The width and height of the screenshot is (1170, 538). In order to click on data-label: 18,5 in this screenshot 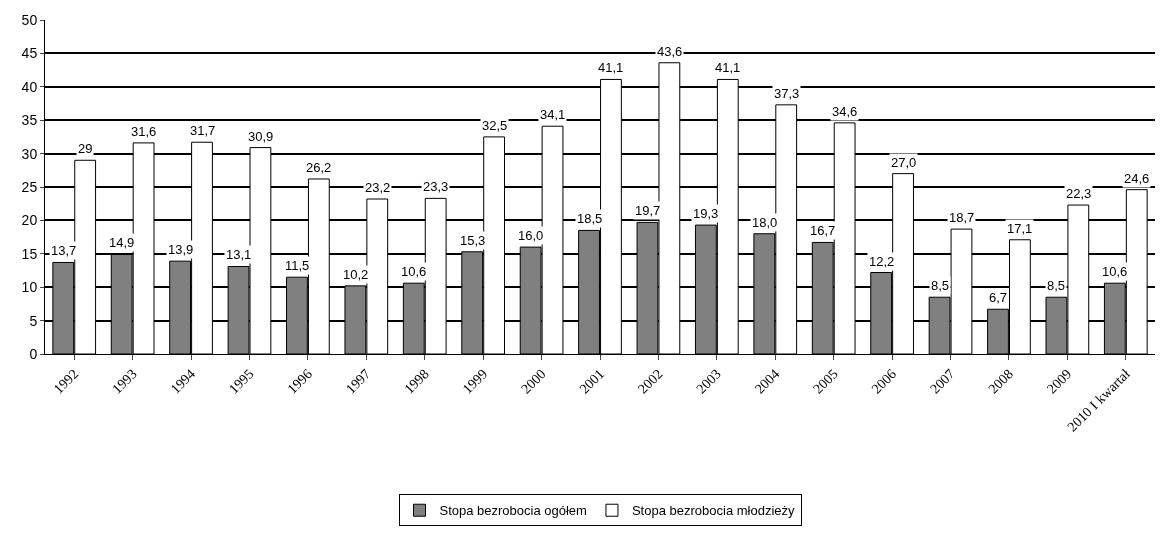, I will do `click(590, 218)`.